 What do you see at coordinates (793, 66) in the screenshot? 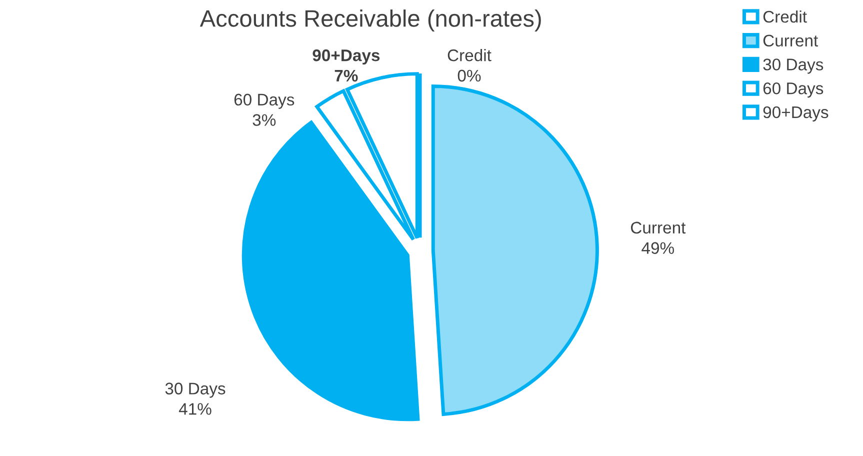
I see `legend-label: 30 Days` at bounding box center [793, 66].